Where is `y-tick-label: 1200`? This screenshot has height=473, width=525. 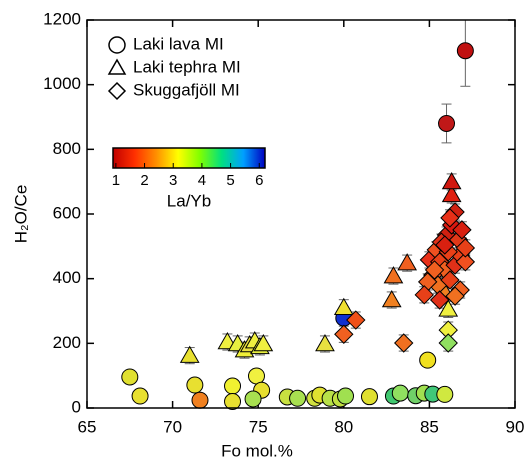 y-tick-label: 1200 is located at coordinates (62, 18).